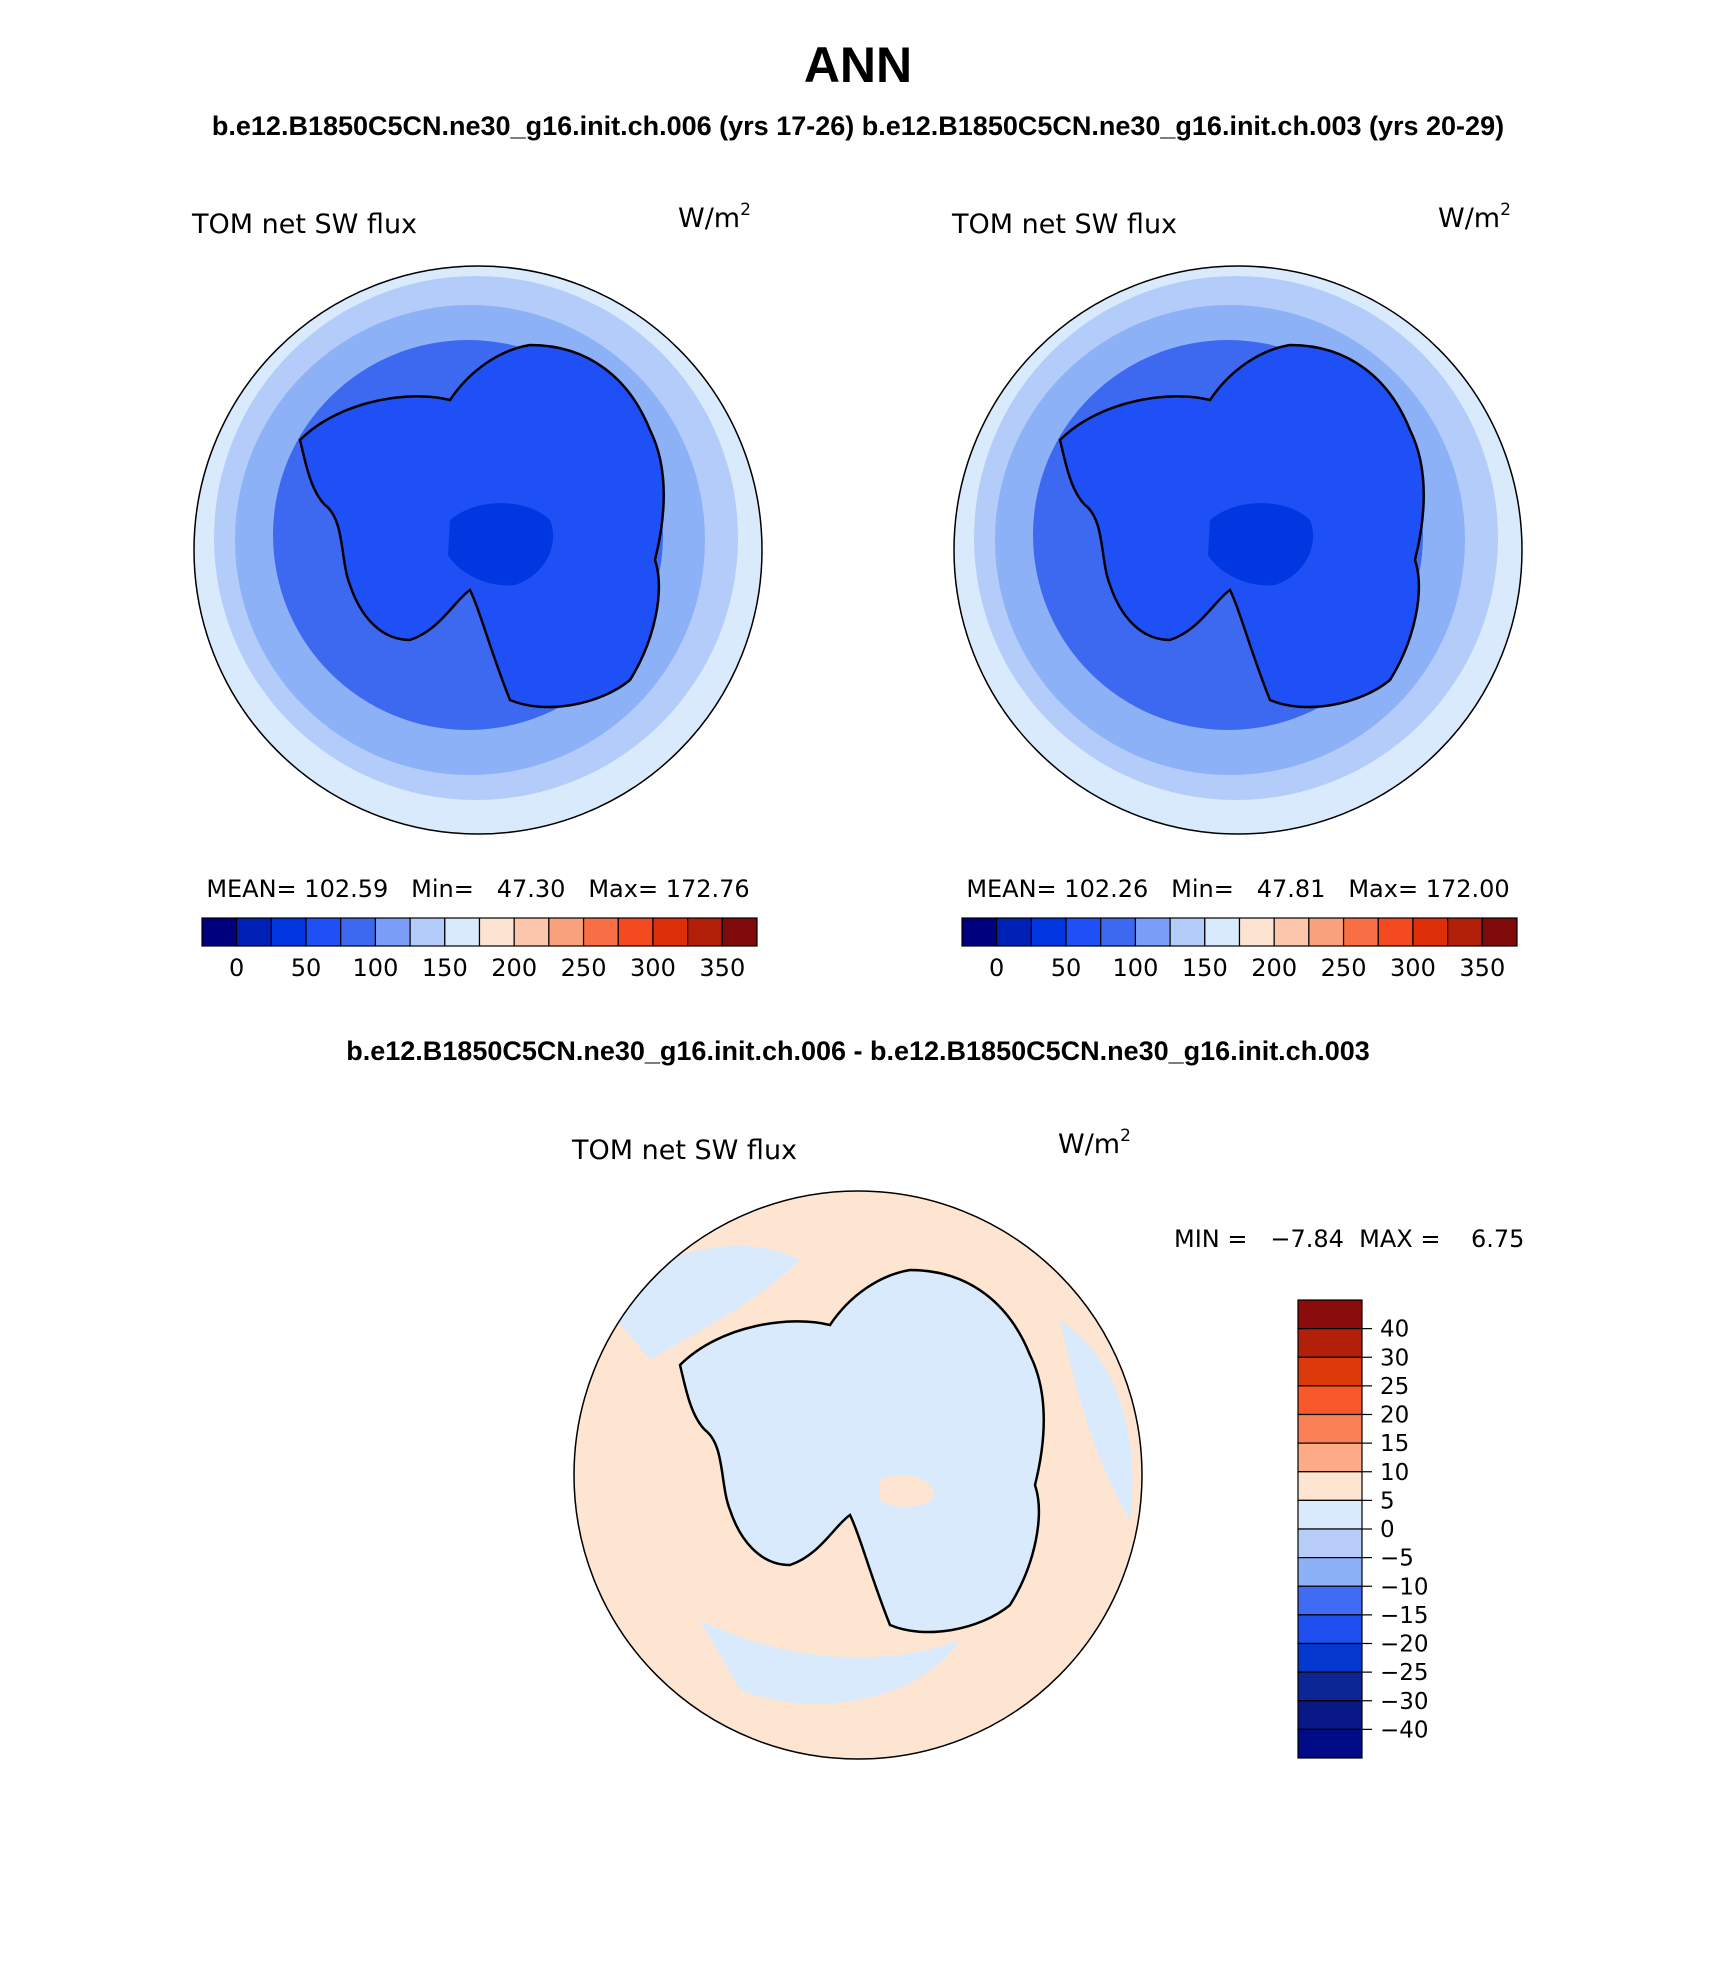 Image resolution: width=1710 pixels, height=1972 pixels. I want to click on colorbar-tick-label: 350, so click(1482, 968).